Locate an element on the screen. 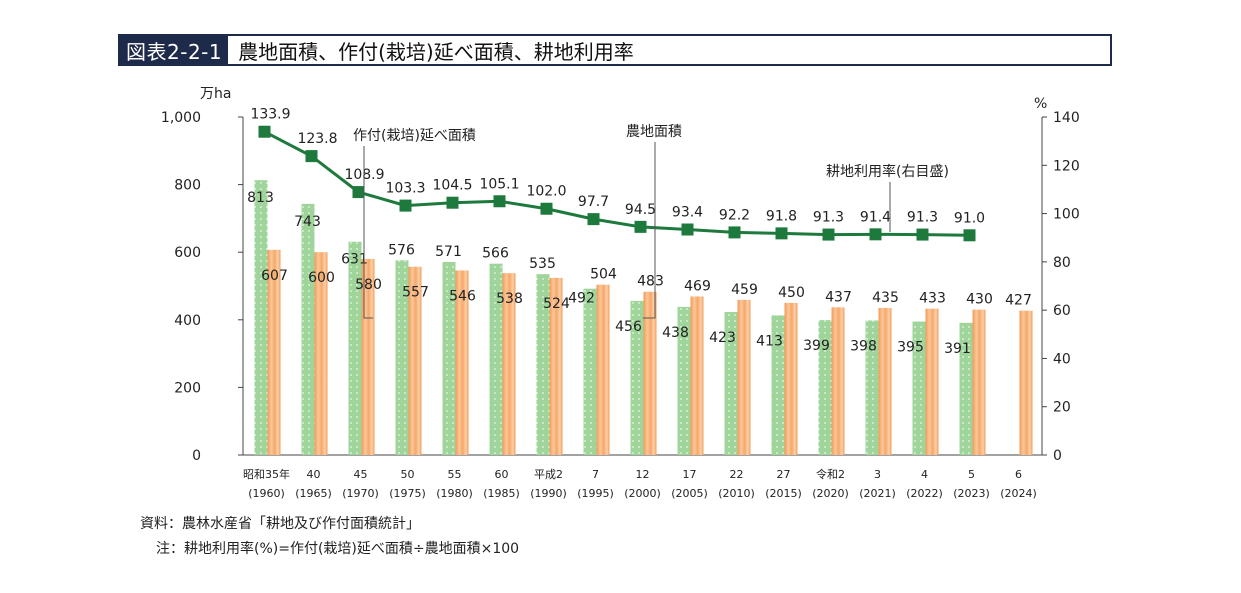 The width and height of the screenshot is (1241, 593). left-axis-unit: 万ha is located at coordinates (215, 94).